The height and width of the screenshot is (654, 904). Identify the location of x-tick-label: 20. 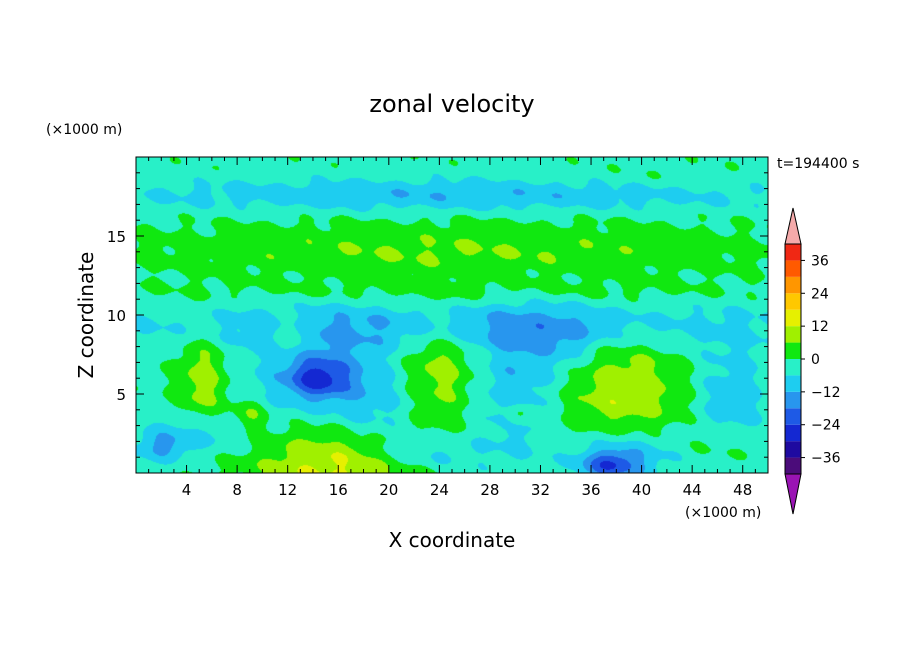
(388, 490).